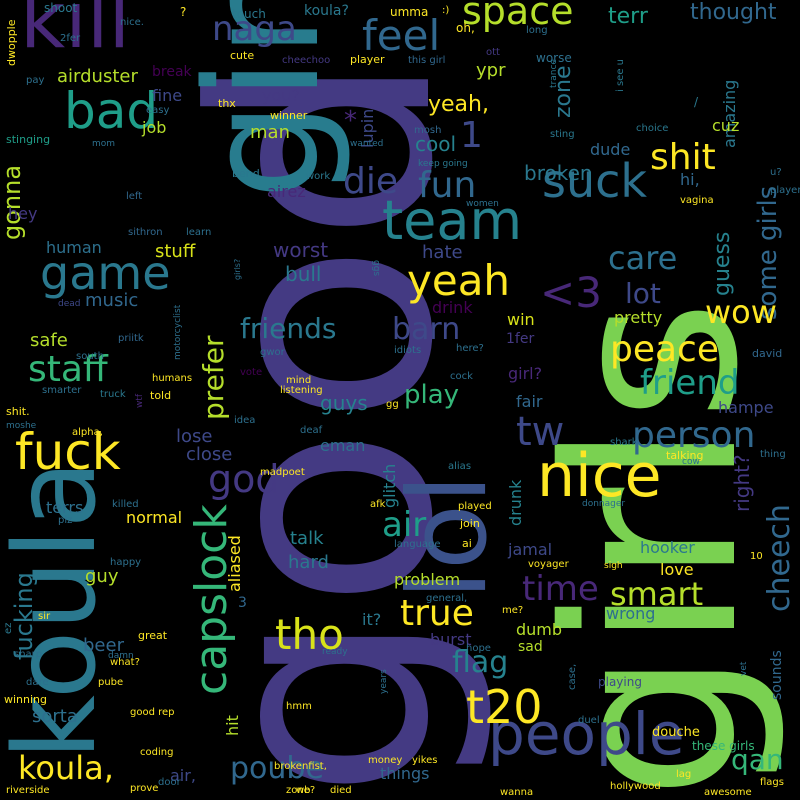  What do you see at coordinates (102, 576) in the screenshot?
I see `word: guy` at bounding box center [102, 576].